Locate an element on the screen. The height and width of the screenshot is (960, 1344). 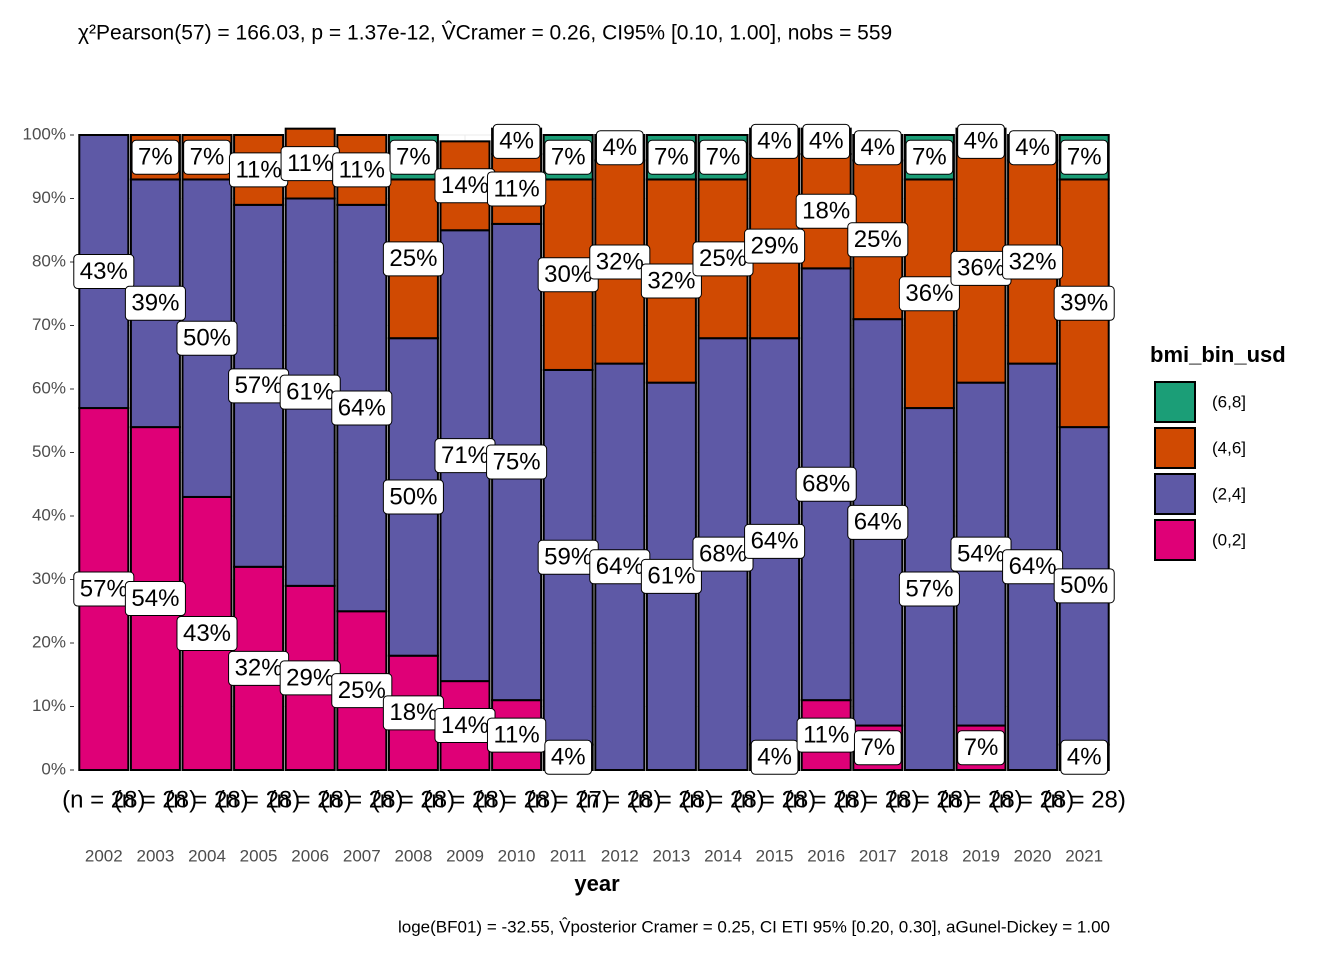
y-tick-label: 0% is located at coordinates (53, 768).